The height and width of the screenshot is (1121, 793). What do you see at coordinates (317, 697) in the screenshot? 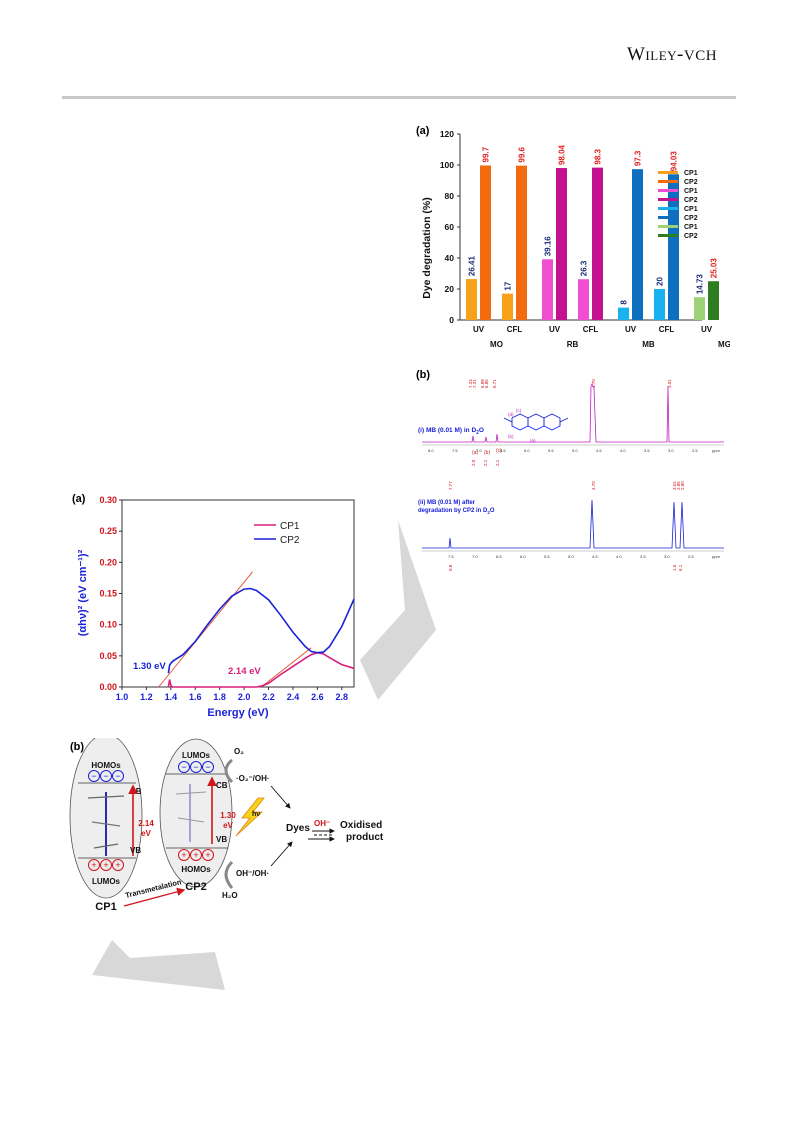
I see `x-tick-label: 2.6` at bounding box center [317, 697].